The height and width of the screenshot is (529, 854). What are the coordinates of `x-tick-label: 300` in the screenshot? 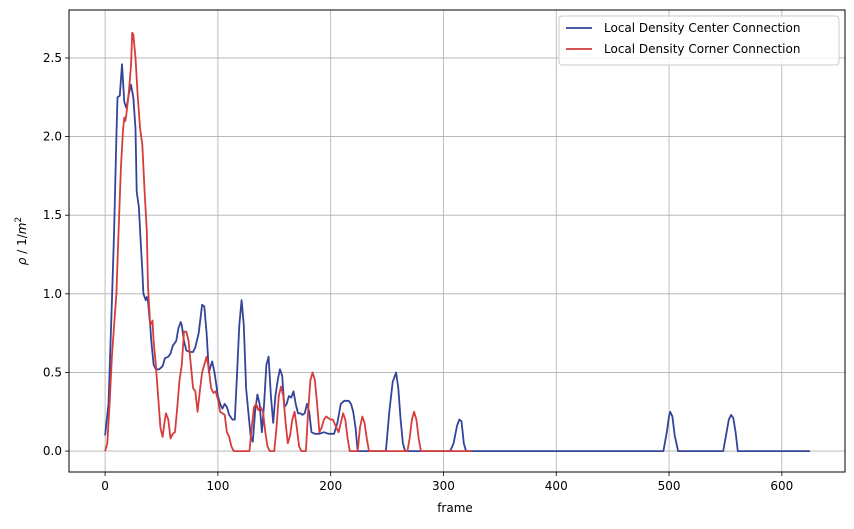 It's located at (443, 486).